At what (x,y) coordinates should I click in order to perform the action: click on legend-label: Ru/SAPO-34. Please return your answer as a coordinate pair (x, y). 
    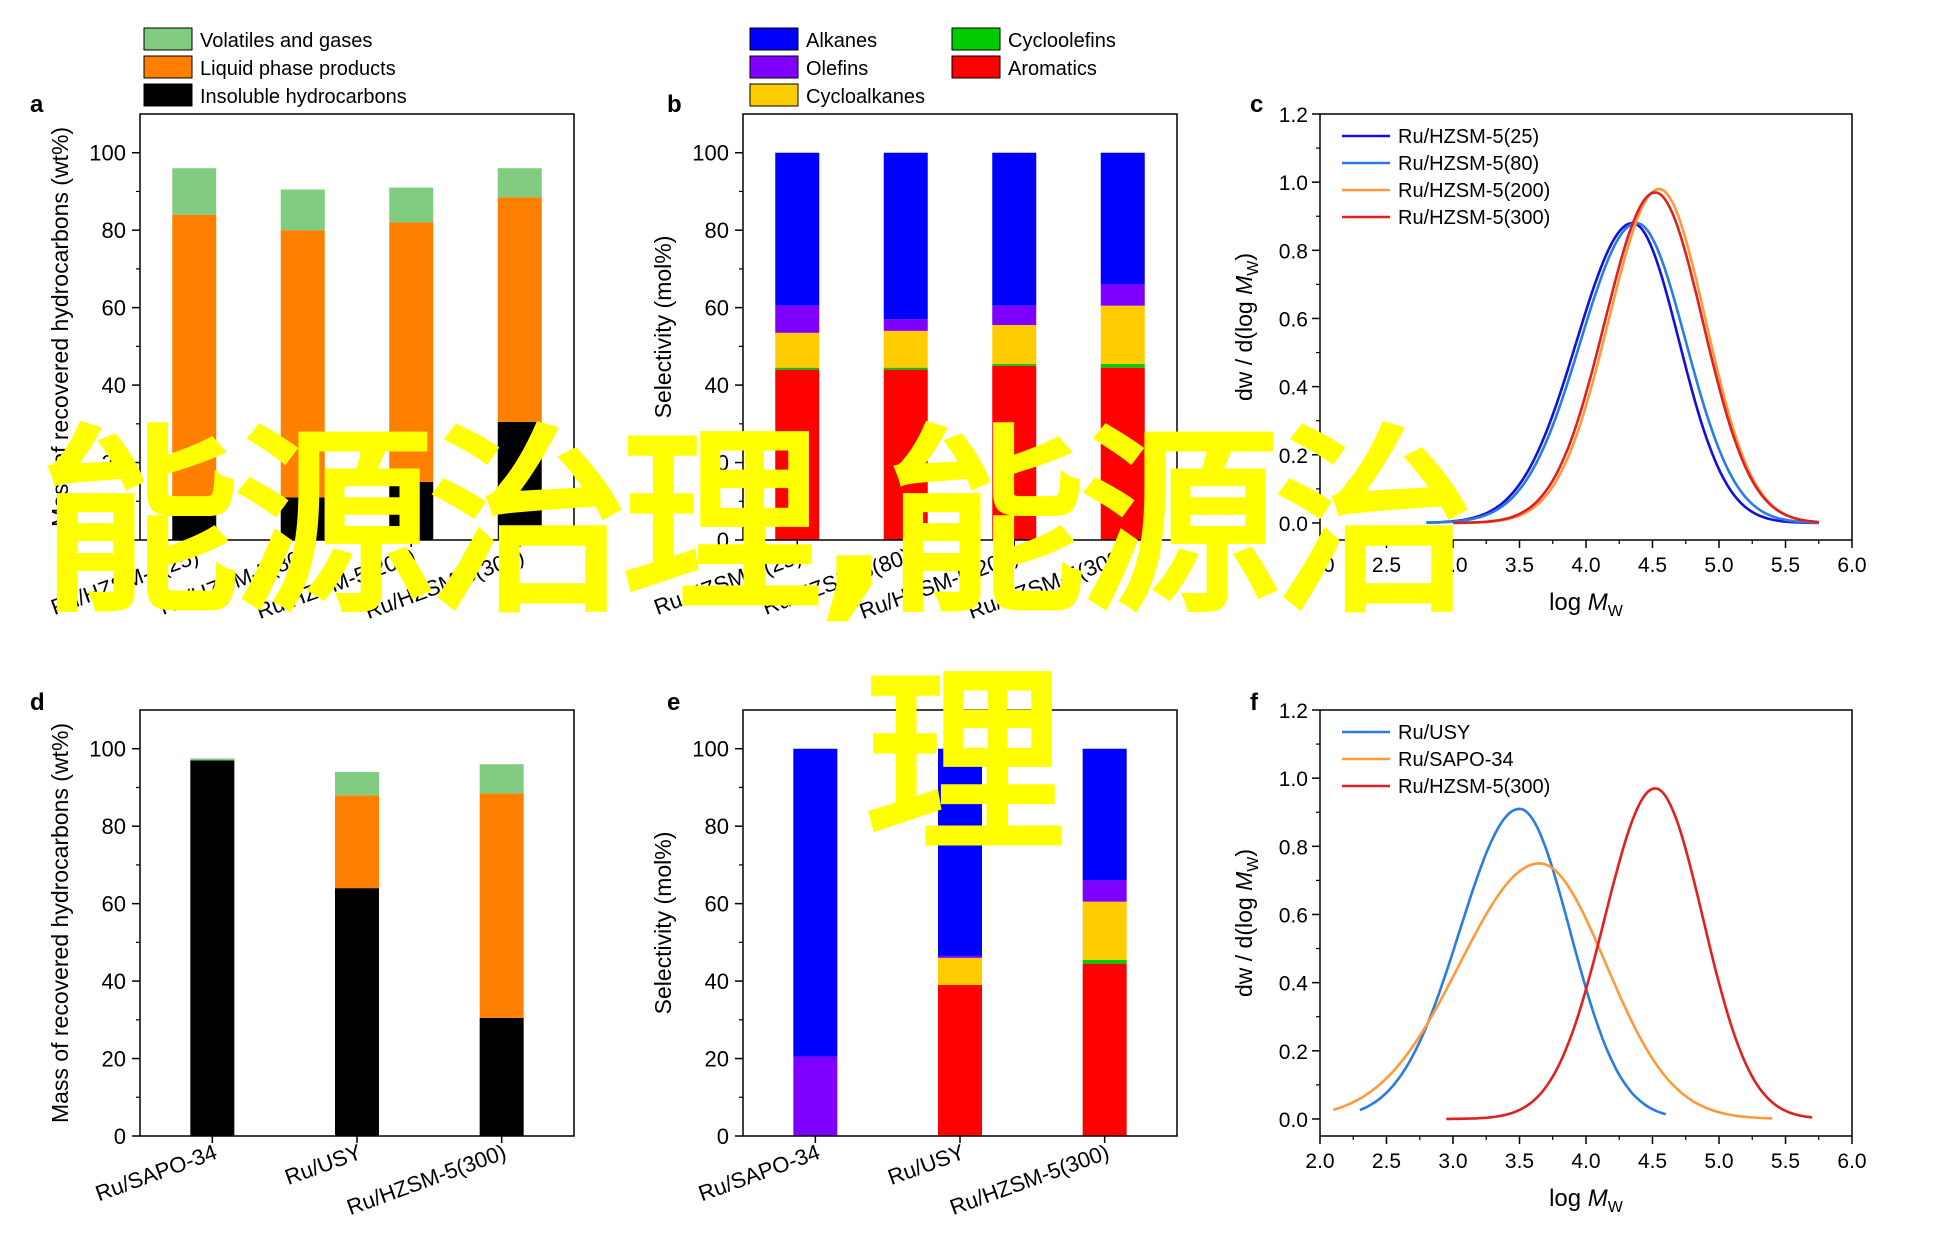
    Looking at the image, I should click on (1456, 760).